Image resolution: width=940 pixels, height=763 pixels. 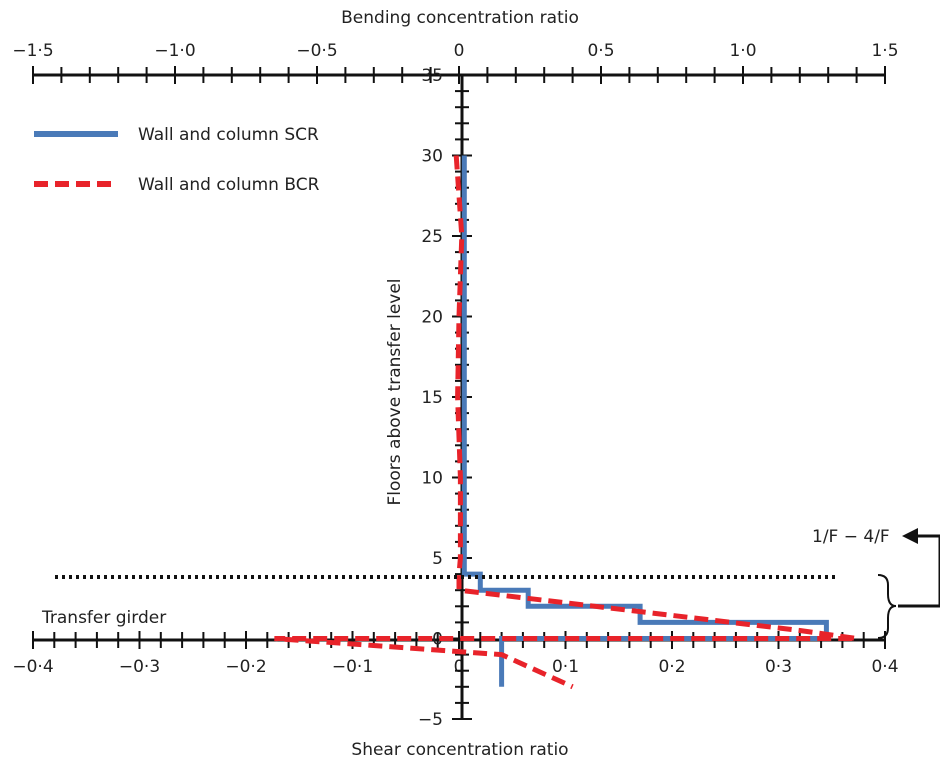 I want to click on y-axis-tick-label: 30, so click(x=432, y=157).